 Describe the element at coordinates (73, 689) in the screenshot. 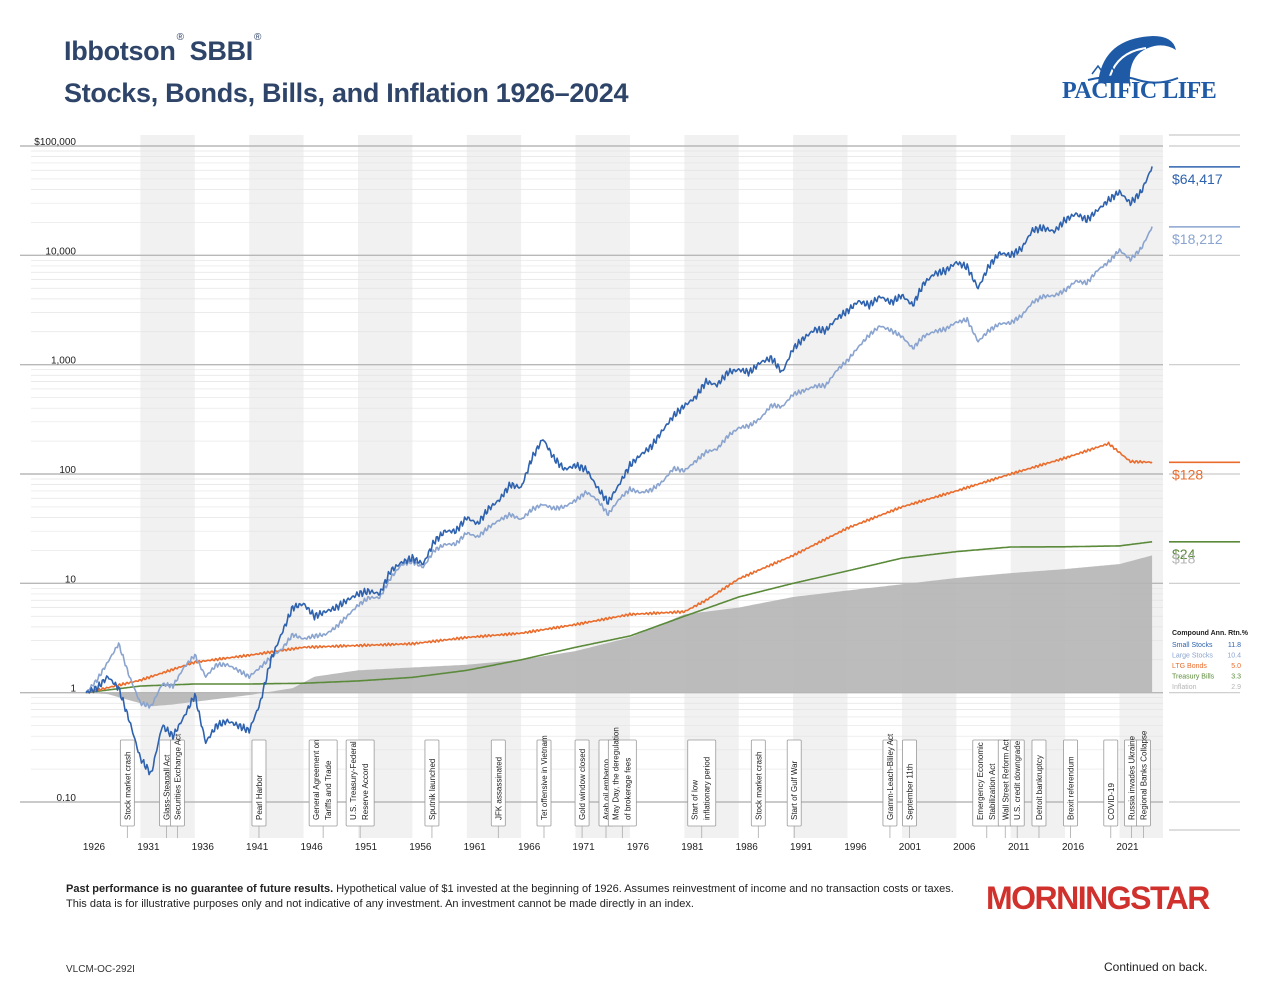

I see `y-tick-label: 1` at that location.